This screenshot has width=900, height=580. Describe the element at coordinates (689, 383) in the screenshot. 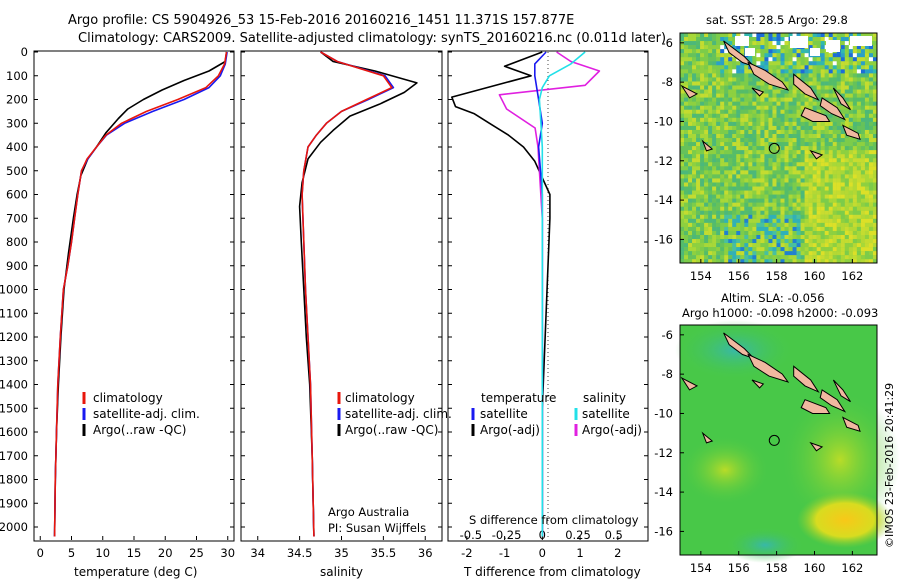

I see `sla-island` at that location.